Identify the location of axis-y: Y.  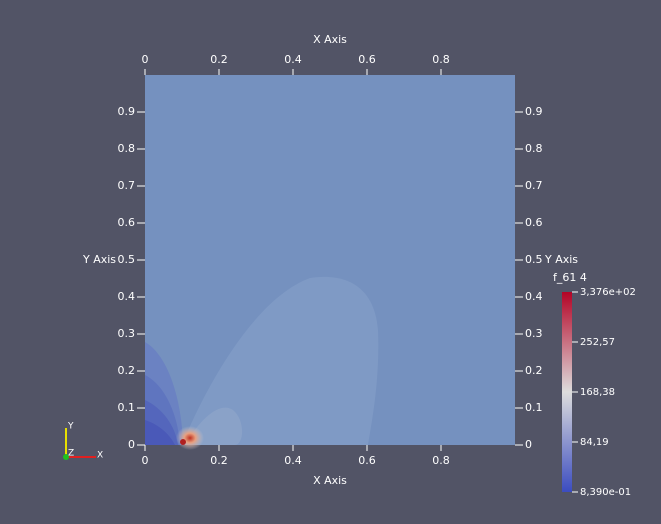
(70, 427).